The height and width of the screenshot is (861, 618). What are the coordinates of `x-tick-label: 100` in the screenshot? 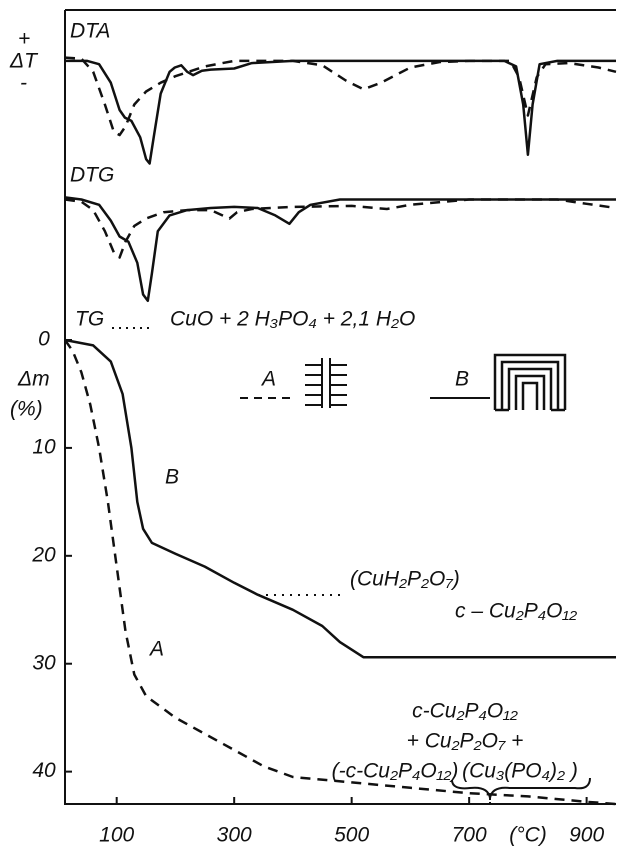 It's located at (116, 835).